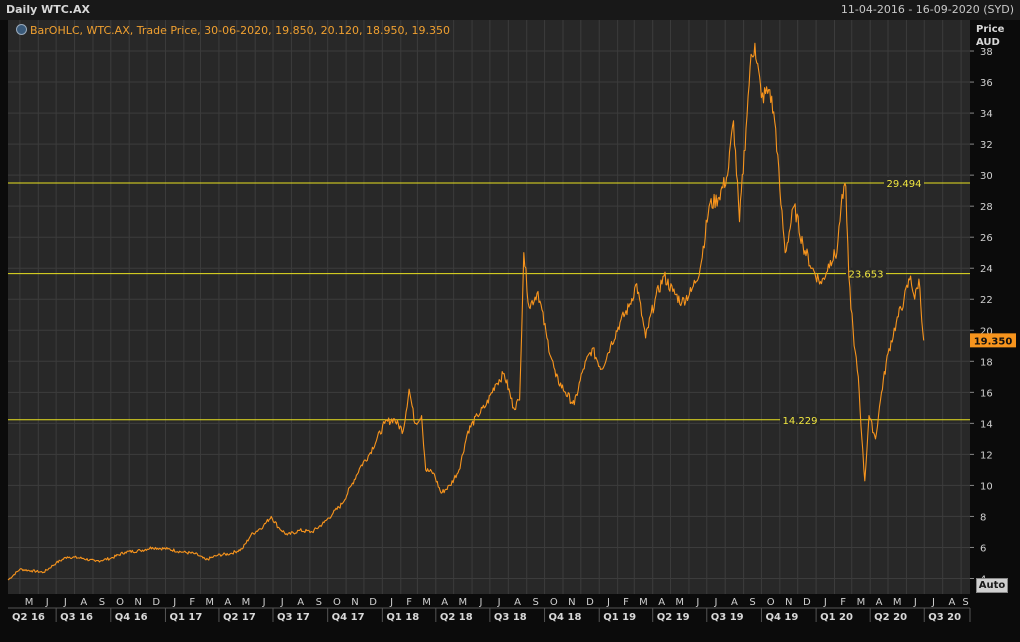 This screenshot has height=642, width=1020. Describe the element at coordinates (986, 300) in the screenshot. I see `y-tick-label: 22` at that location.